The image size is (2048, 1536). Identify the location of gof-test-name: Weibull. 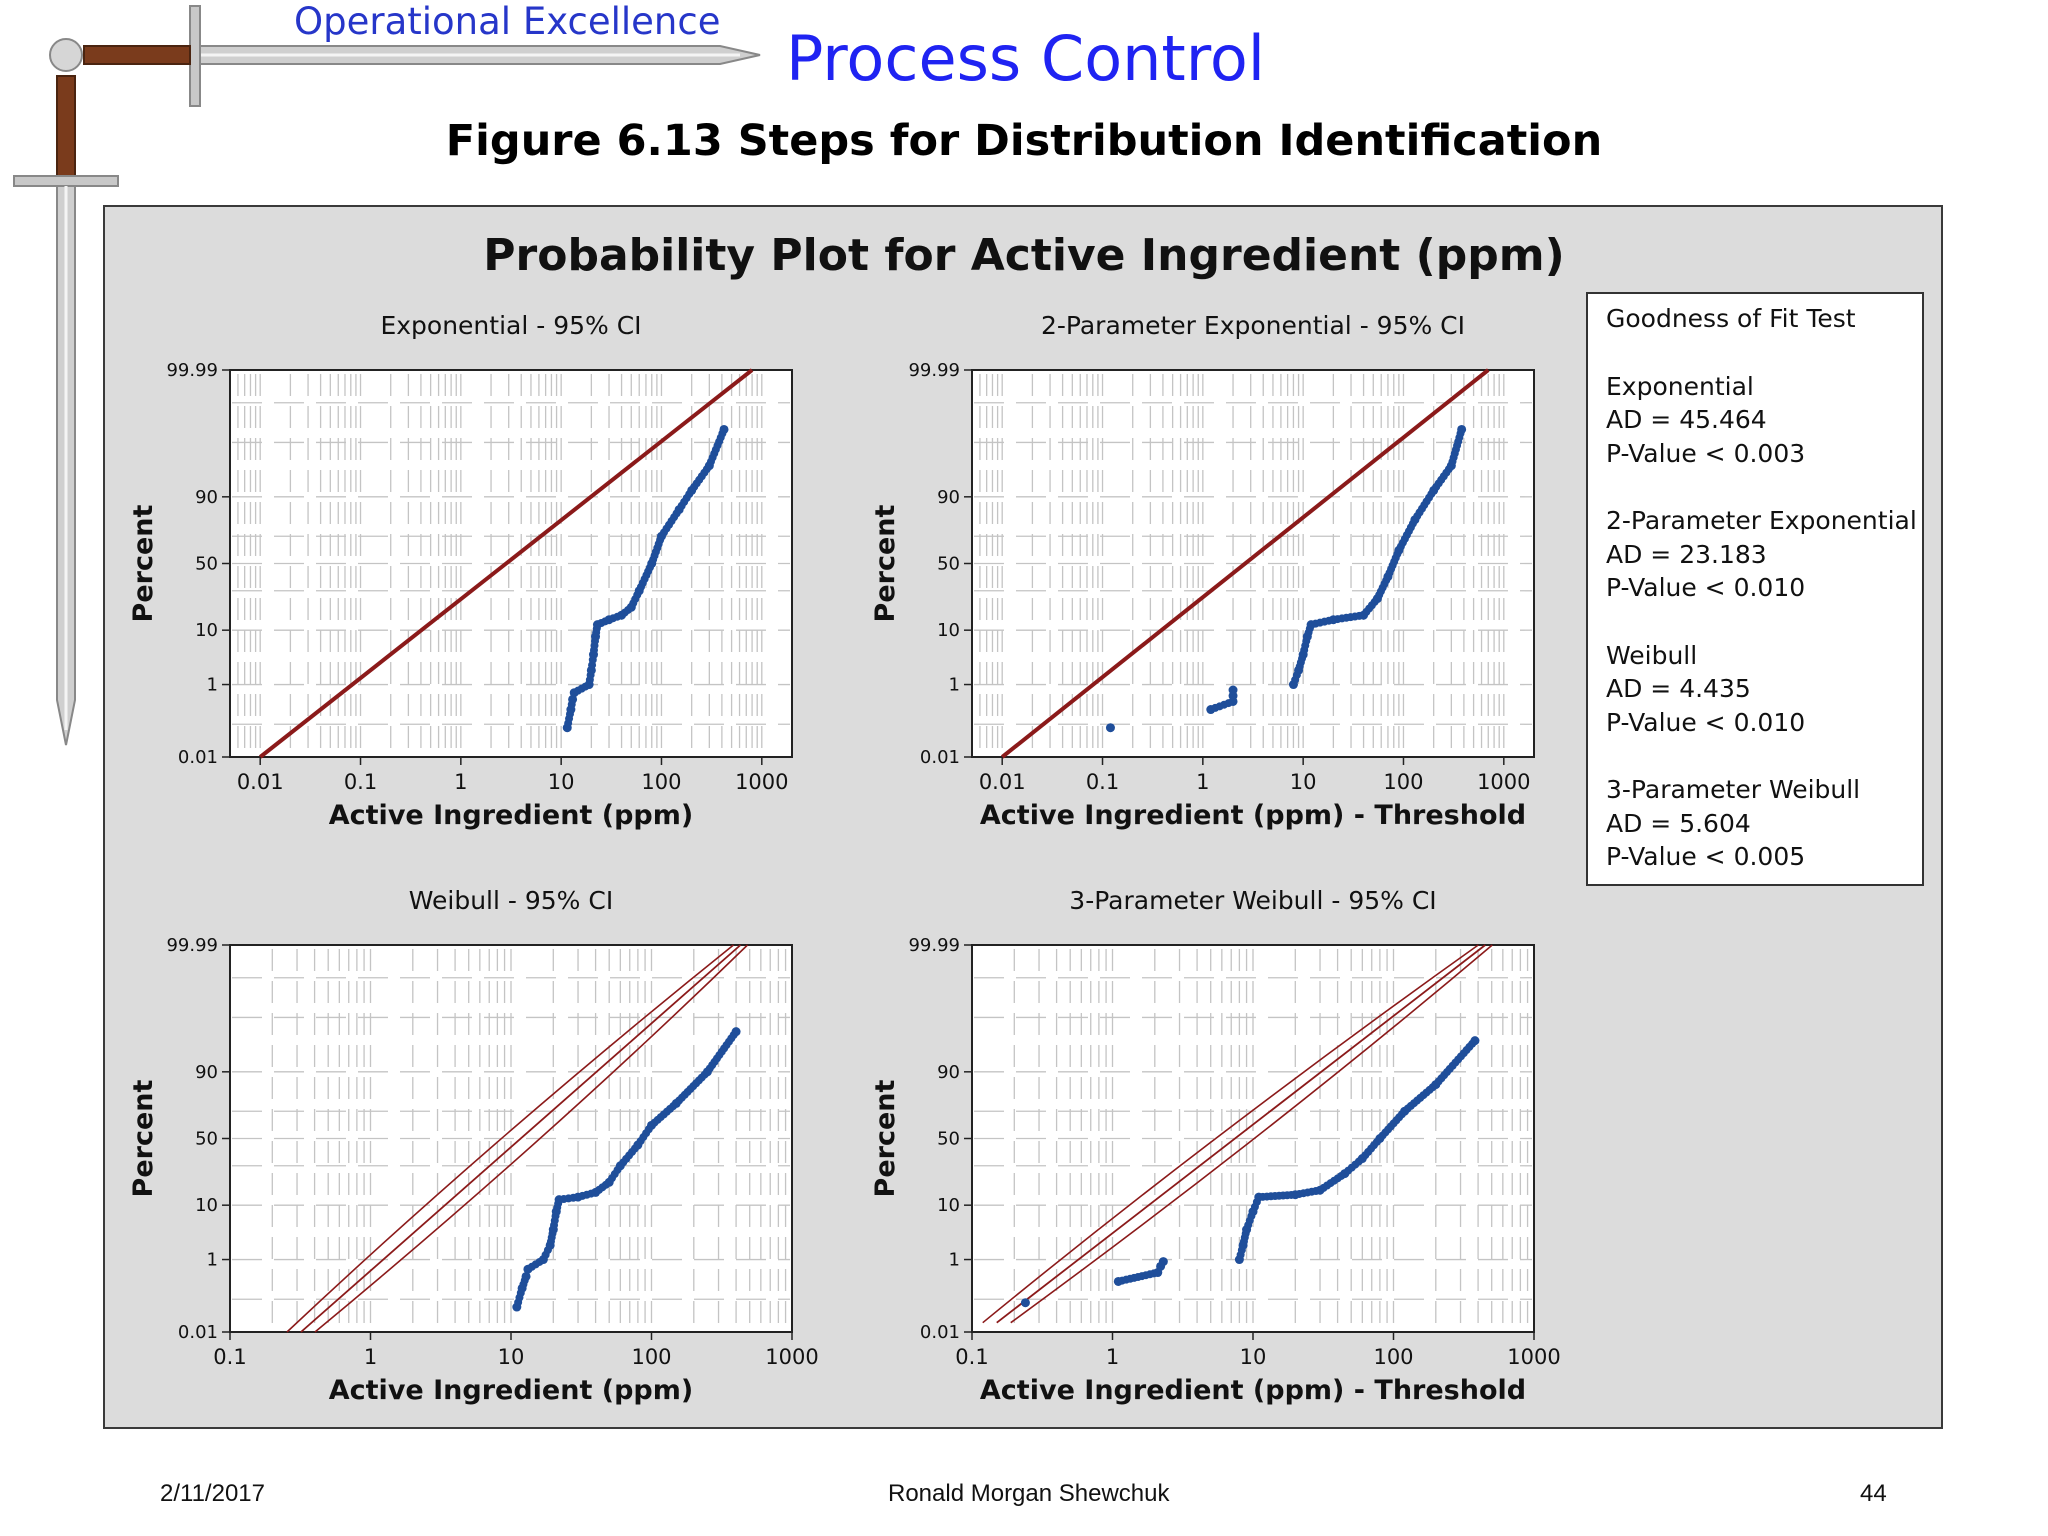
(1652, 655).